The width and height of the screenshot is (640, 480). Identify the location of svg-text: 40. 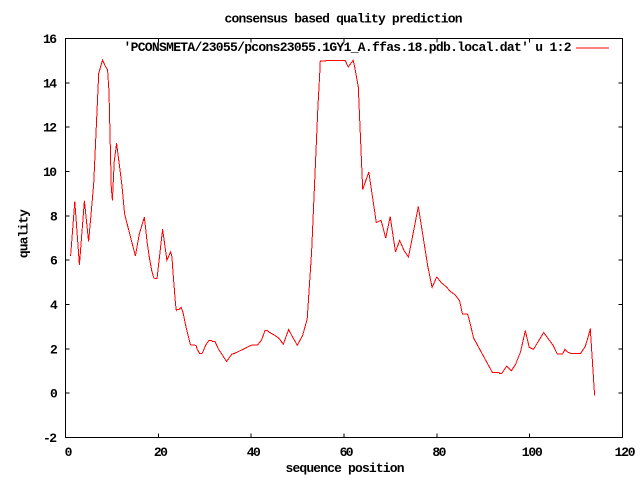
(254, 452).